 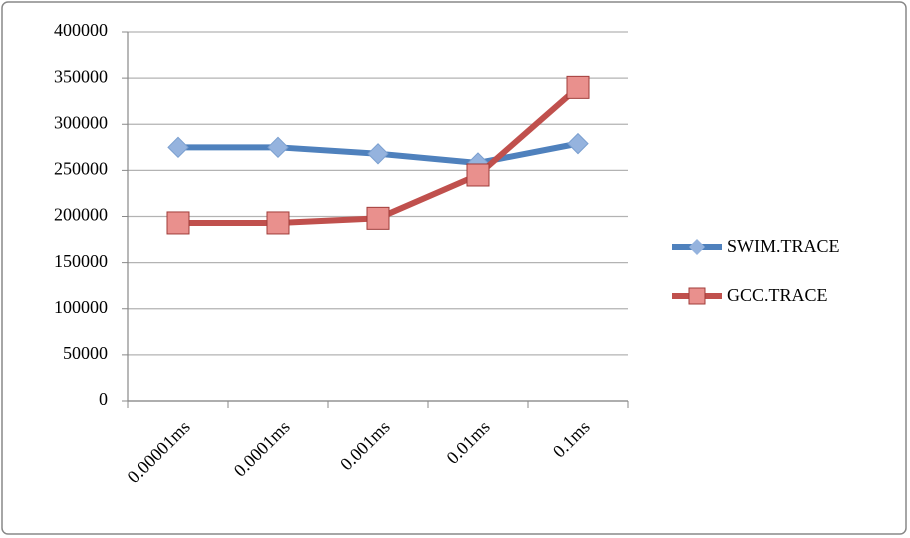 What do you see at coordinates (81, 122) in the screenshot?
I see `y-tick-label: 300000` at bounding box center [81, 122].